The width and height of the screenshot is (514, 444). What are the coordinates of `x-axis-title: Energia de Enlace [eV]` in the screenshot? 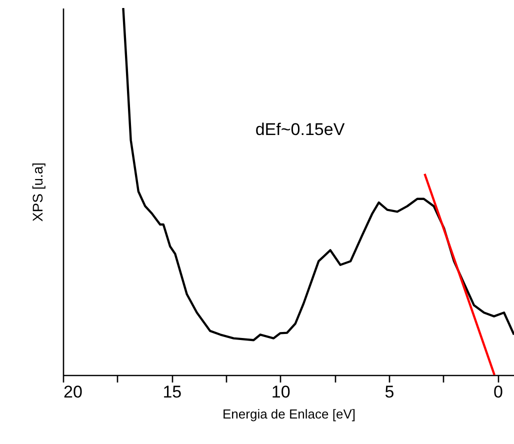 It's located at (289, 414).